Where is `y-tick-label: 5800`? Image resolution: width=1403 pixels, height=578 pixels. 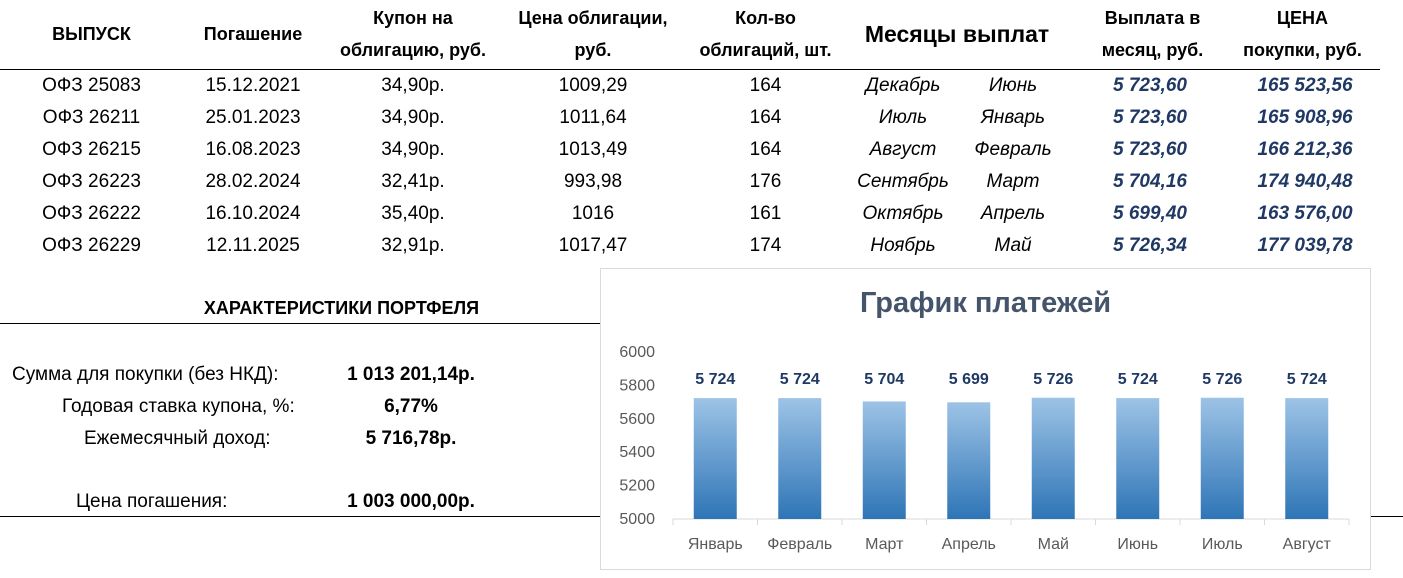
y-tick-label: 5800 is located at coordinates (637, 385).